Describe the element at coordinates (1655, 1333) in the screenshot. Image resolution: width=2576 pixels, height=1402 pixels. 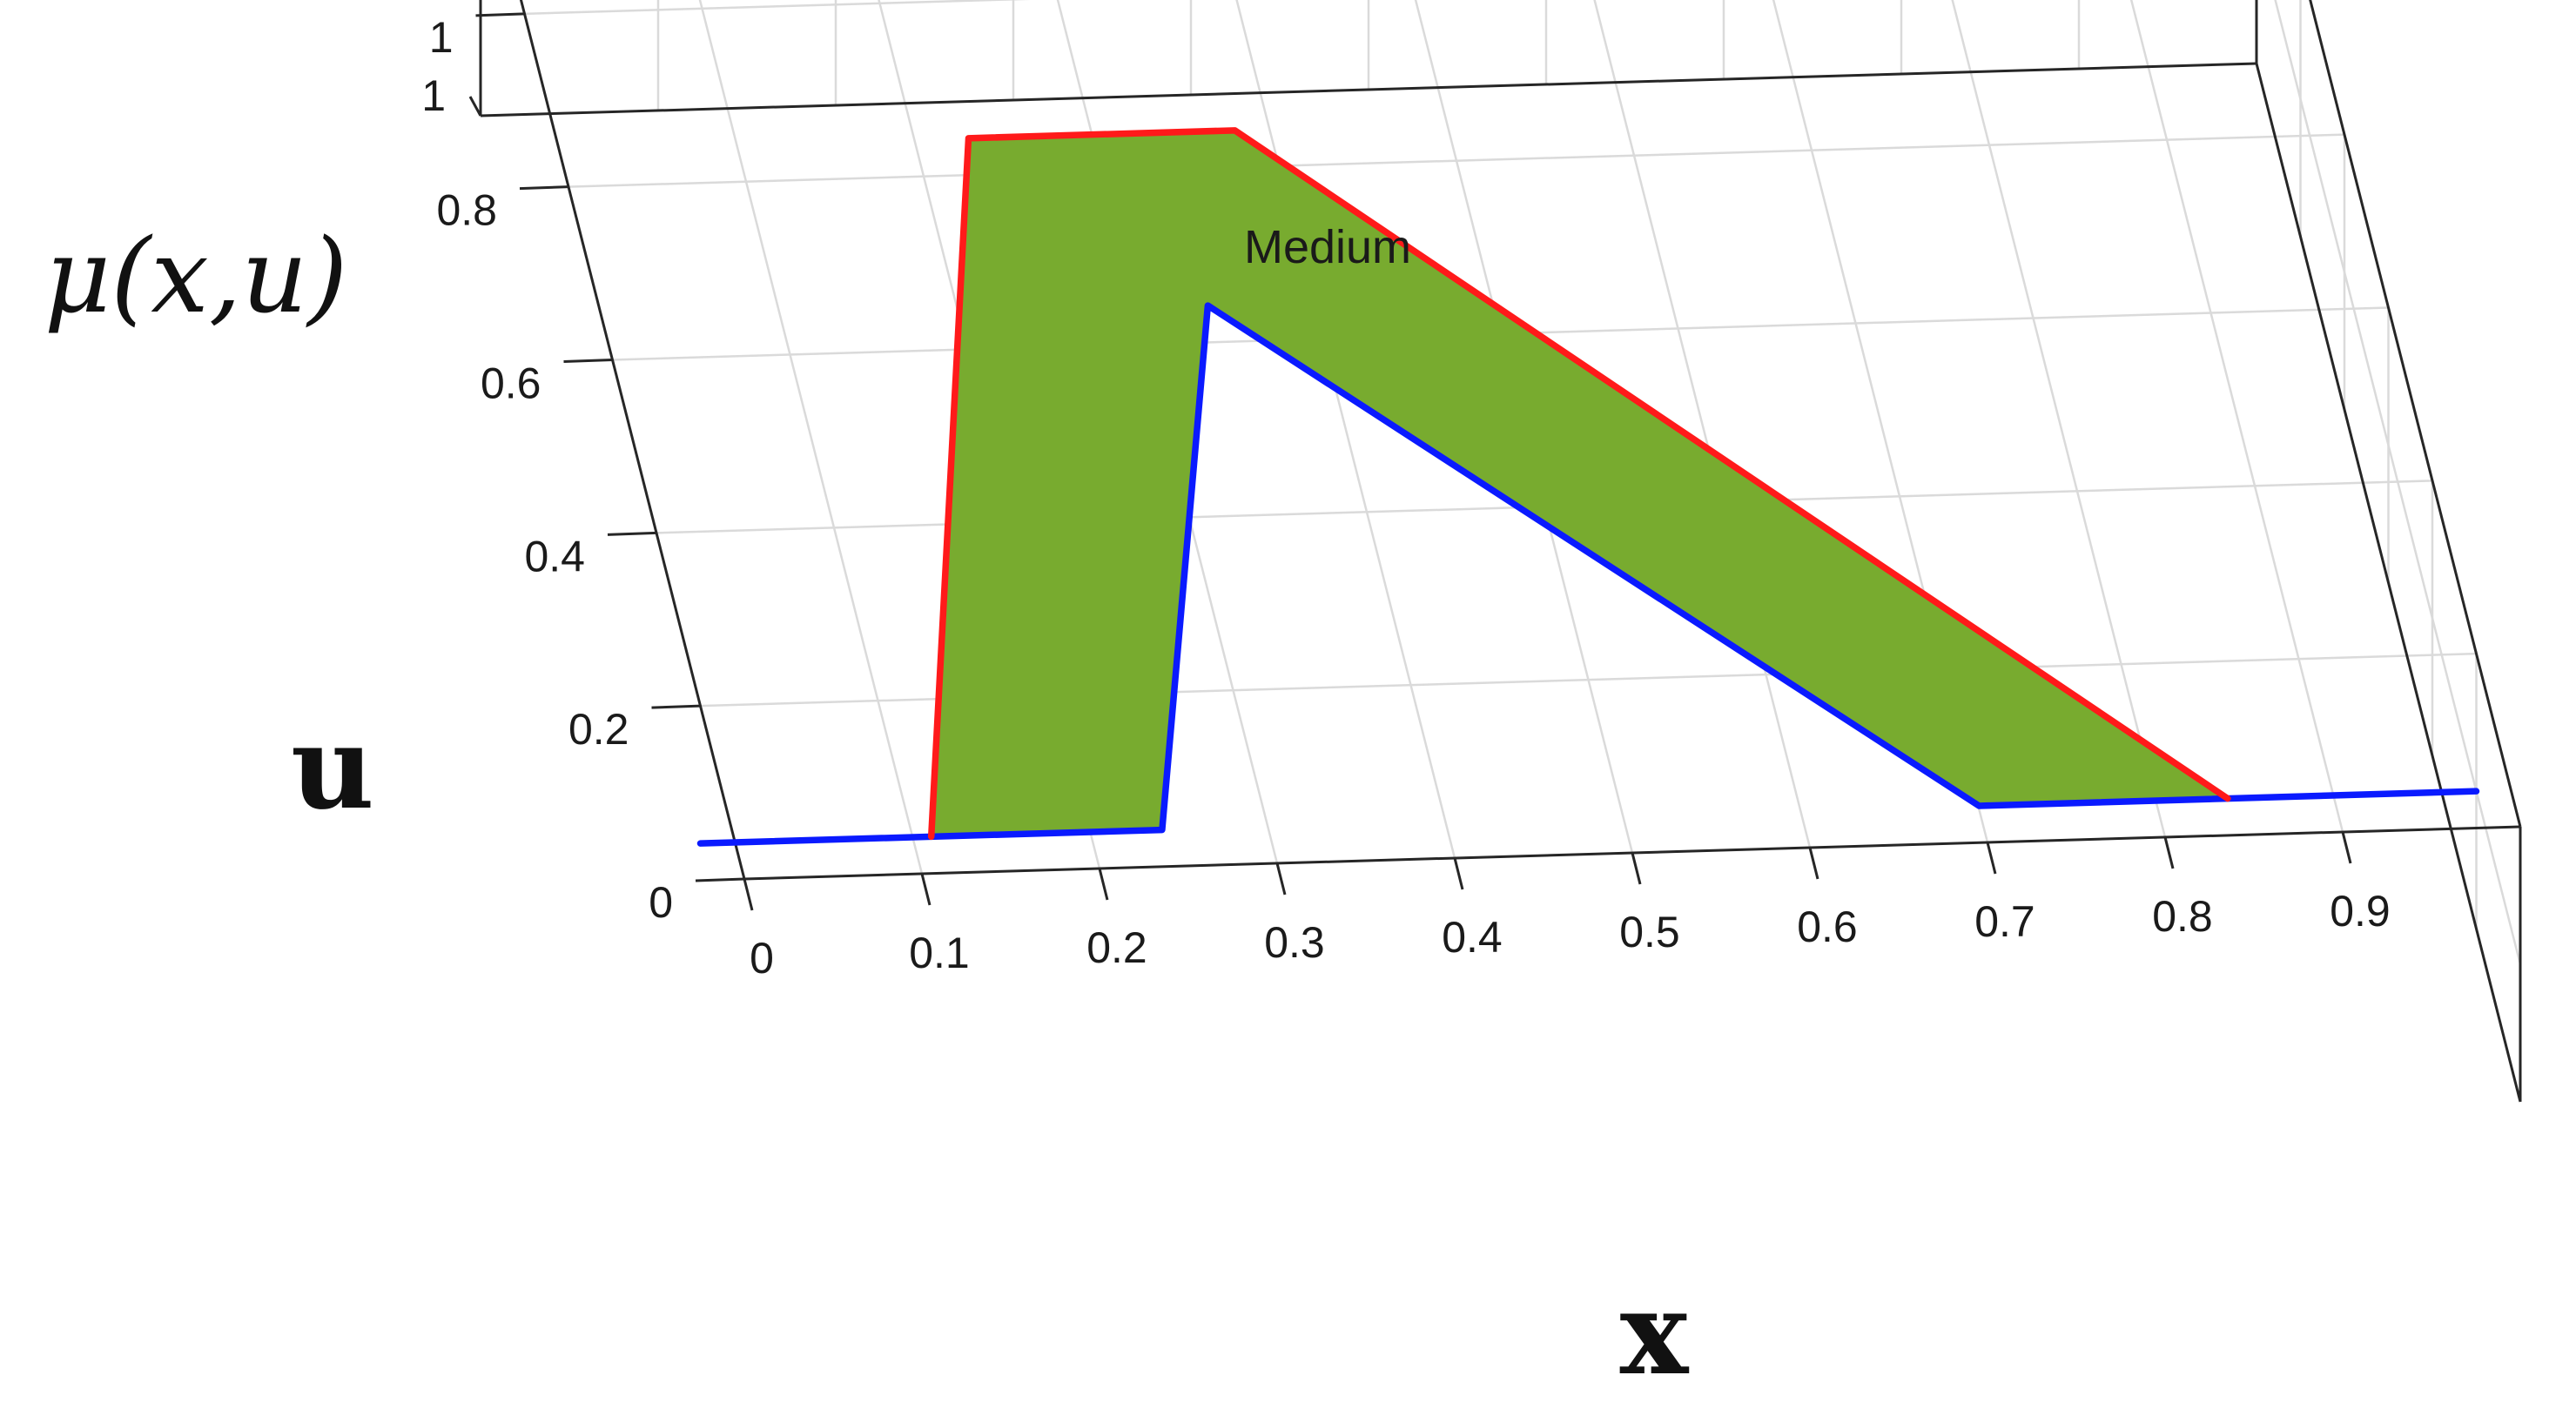
I see `x-axis-label: x` at that location.